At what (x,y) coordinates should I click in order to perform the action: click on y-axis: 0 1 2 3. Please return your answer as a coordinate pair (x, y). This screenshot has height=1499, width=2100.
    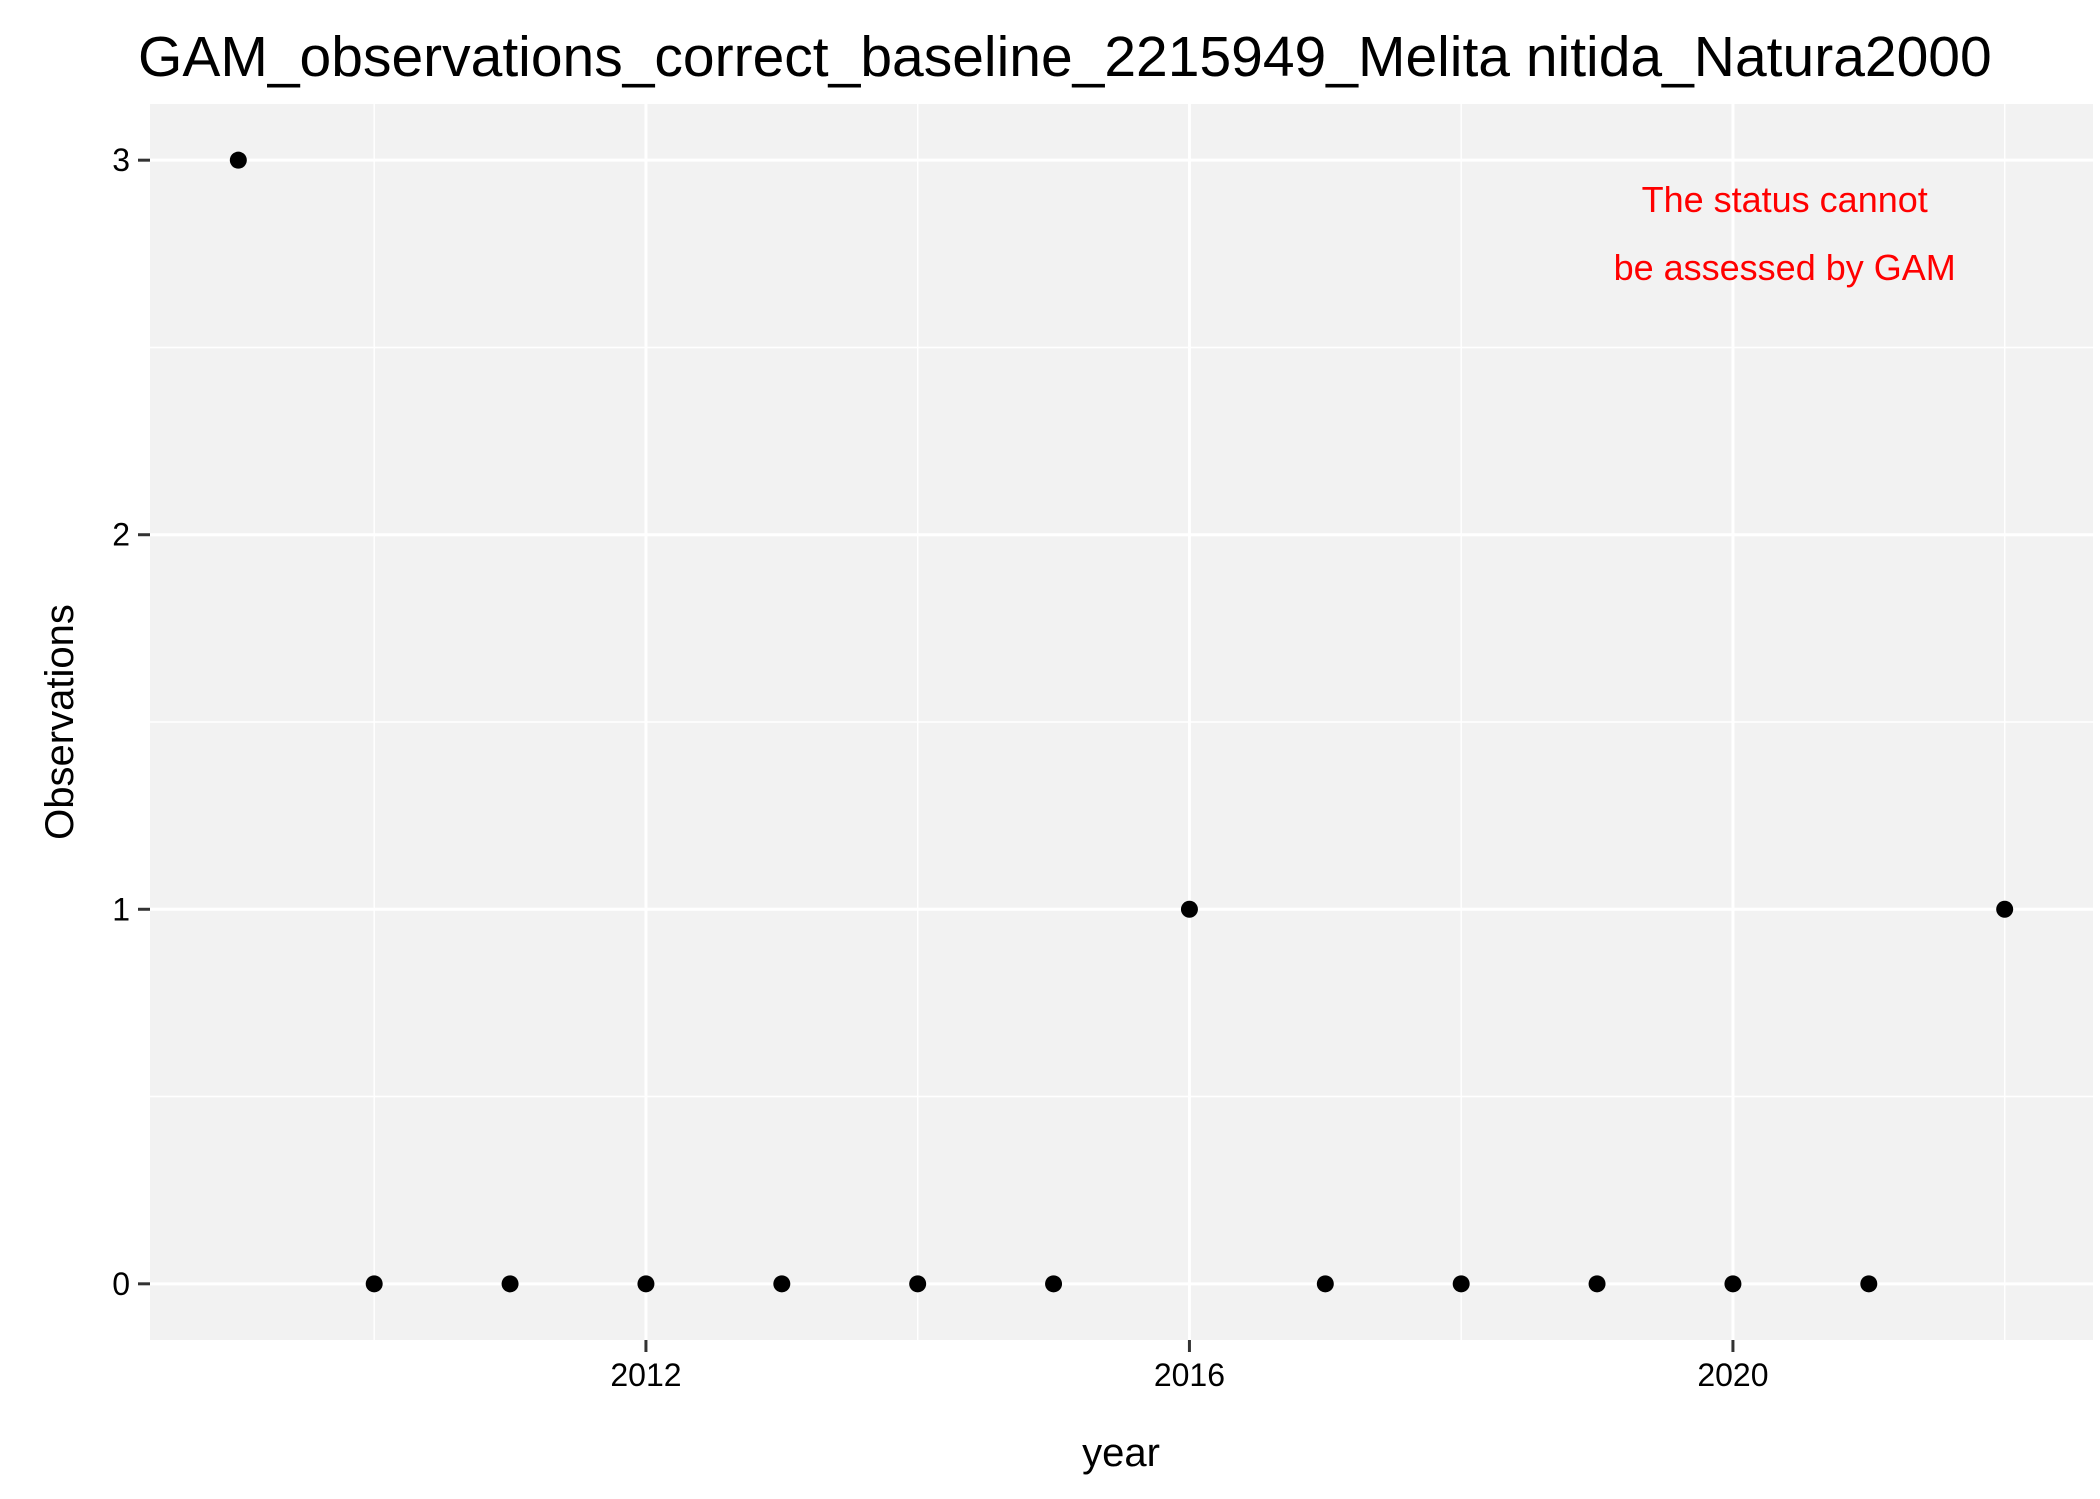
    Looking at the image, I should click on (131, 722).